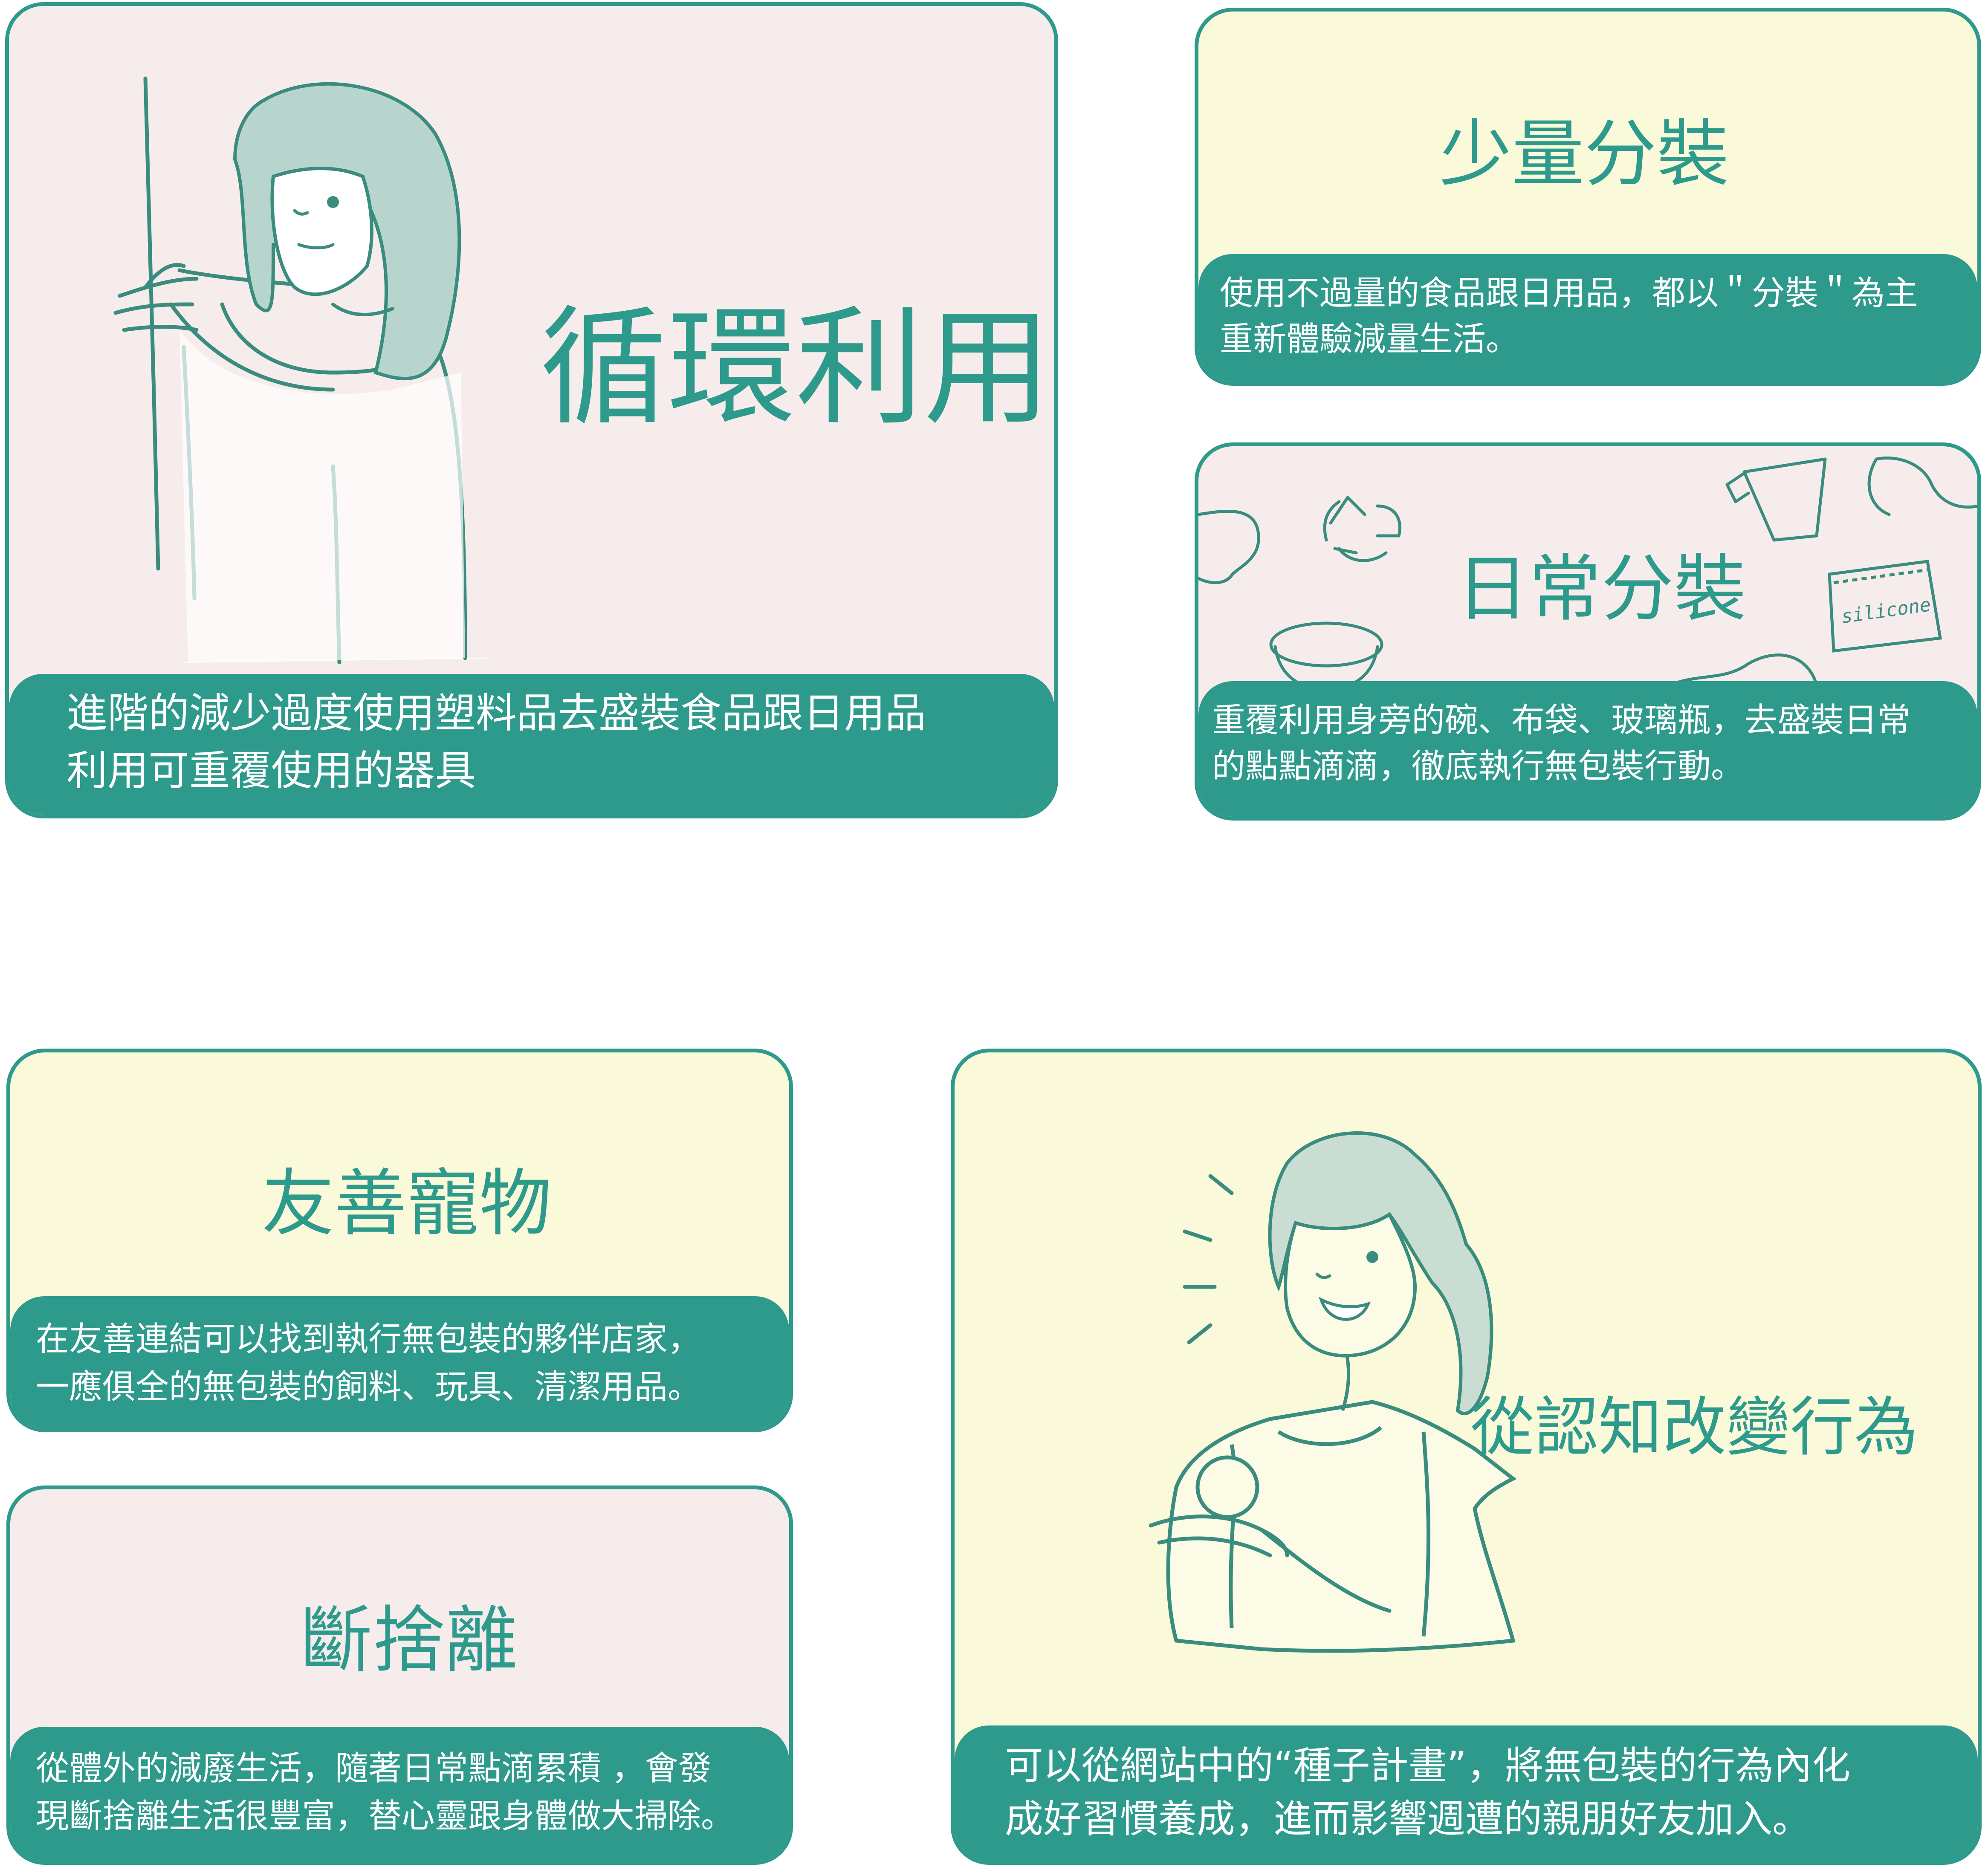 This screenshot has width=1988, height=1867. Describe the element at coordinates (1428, 1765) in the screenshot. I see `desc-line: 可以從網站中的“種子計畫”，將無包裝的行為內化` at that location.